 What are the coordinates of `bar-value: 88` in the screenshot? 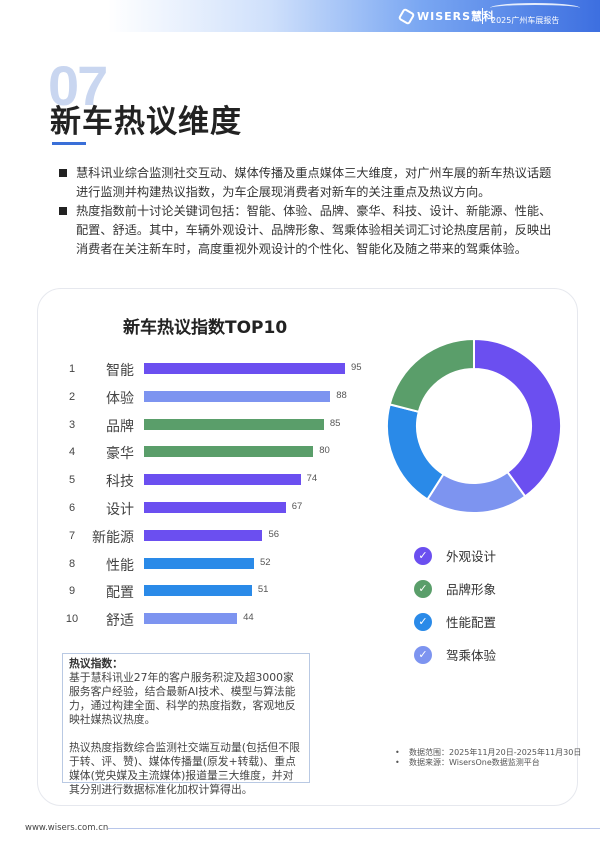 It's located at (341, 395).